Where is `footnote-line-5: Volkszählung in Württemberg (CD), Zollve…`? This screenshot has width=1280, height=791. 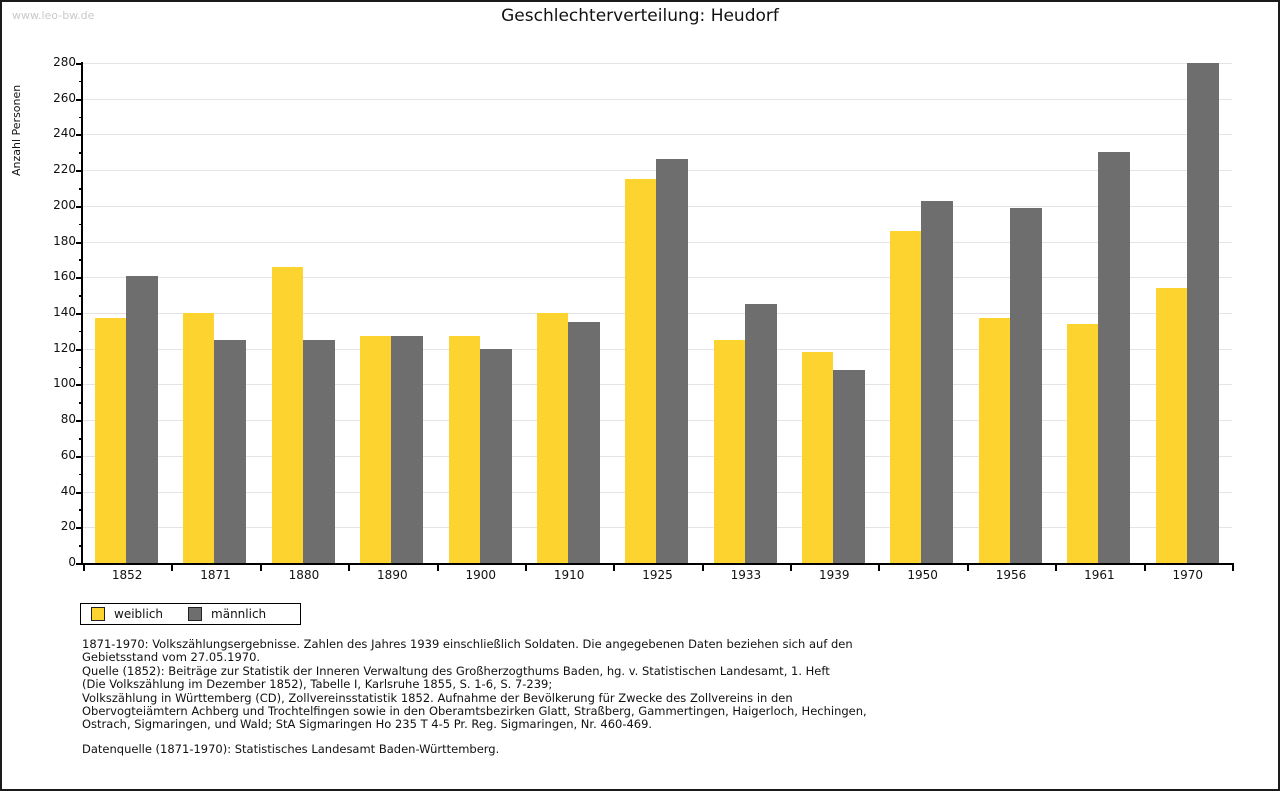 footnote-line-5: Volkszählung in Württemberg (CD), Zollve… is located at coordinates (437, 697).